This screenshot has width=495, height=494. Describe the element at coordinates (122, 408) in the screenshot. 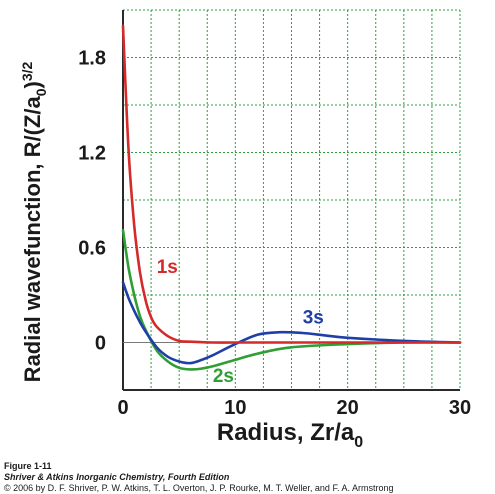

I see `x-tick-label: 0` at that location.